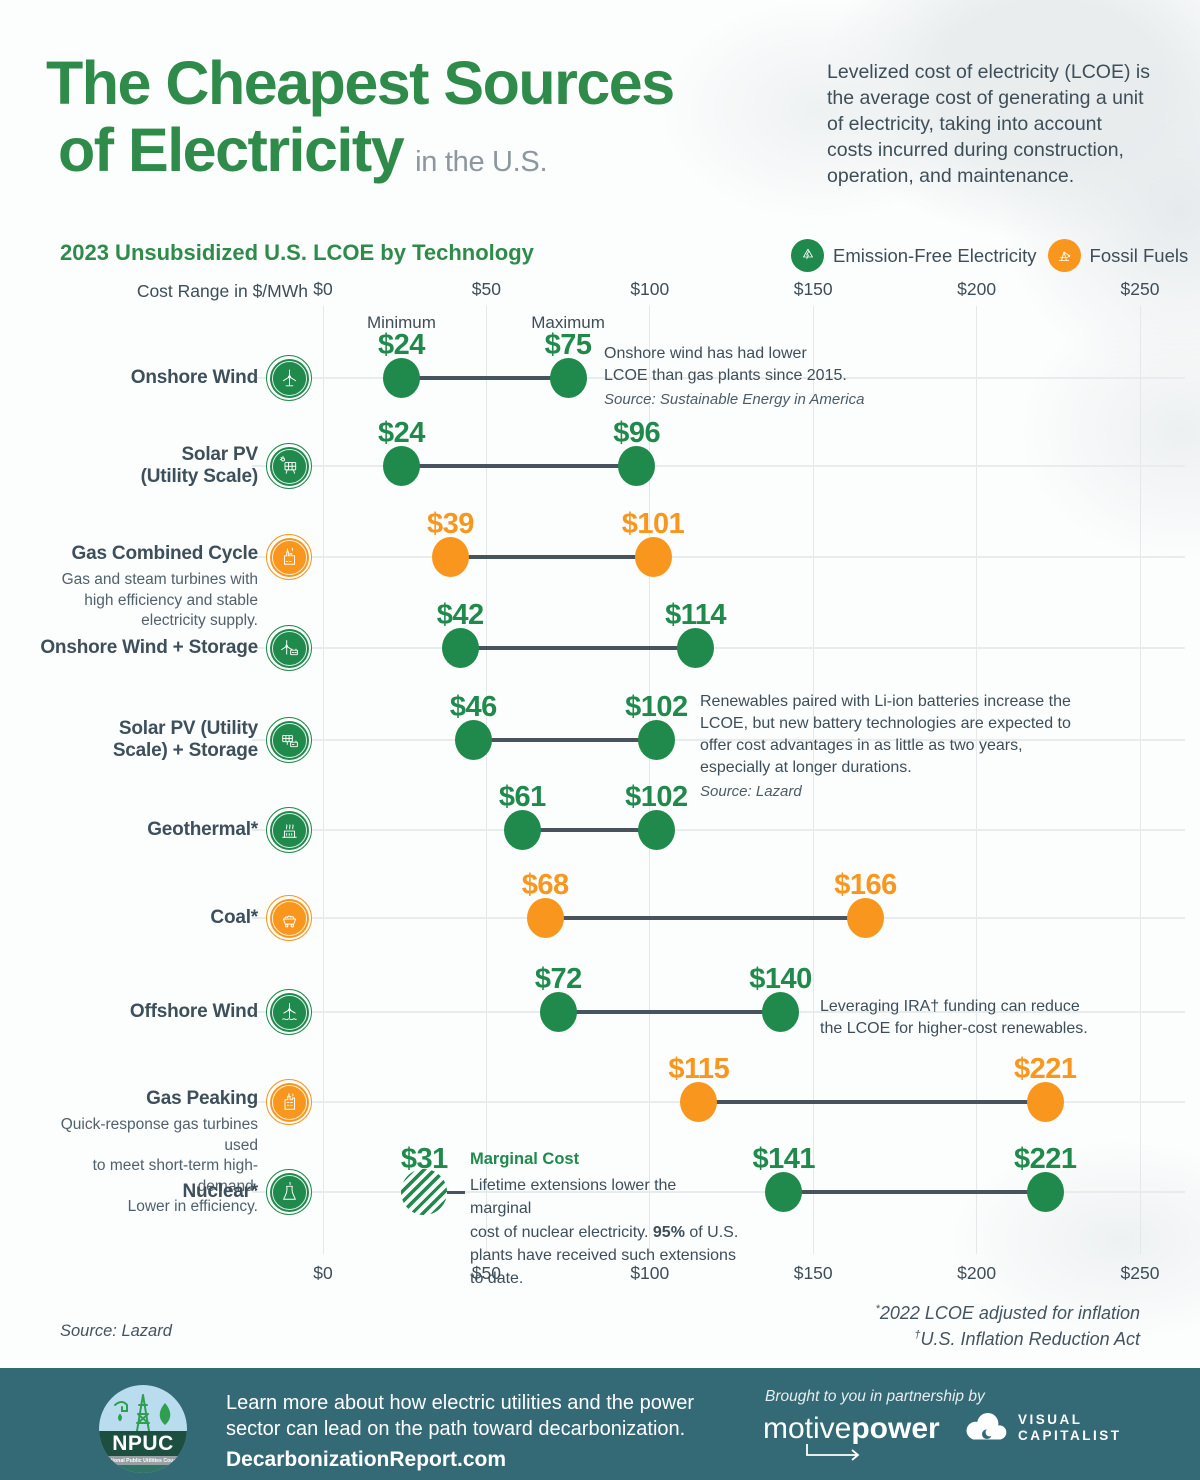 The height and width of the screenshot is (1480, 1200). What do you see at coordinates (146, 740) in the screenshot?
I see `row-label: Solar PV (Utility Scale) + Storage` at bounding box center [146, 740].